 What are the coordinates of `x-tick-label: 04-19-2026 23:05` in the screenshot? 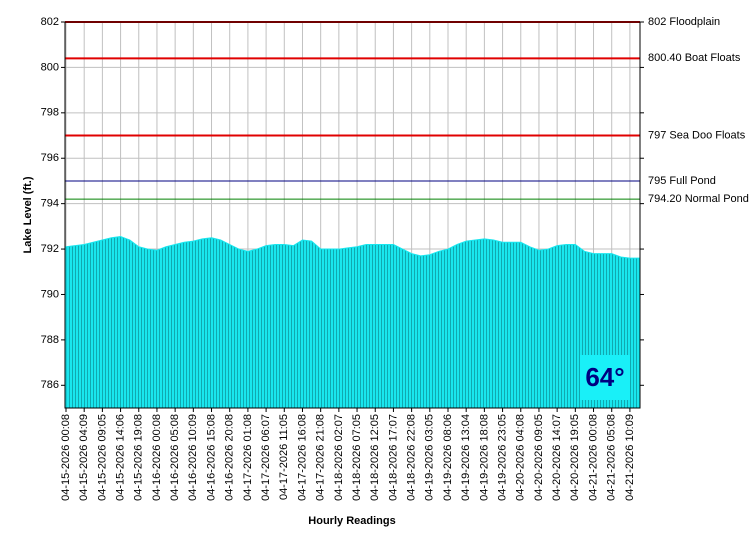 It's located at (502, 457).